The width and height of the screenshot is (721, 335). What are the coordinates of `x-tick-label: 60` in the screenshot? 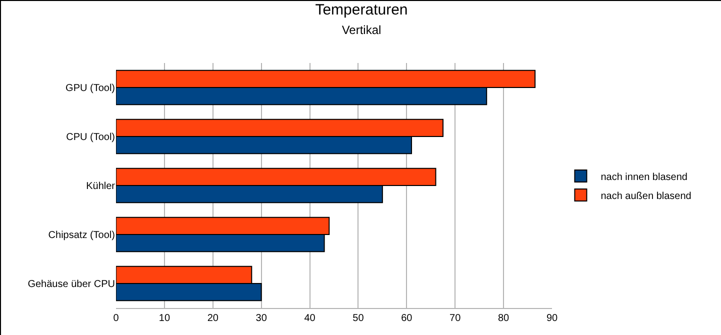 It's located at (407, 318).